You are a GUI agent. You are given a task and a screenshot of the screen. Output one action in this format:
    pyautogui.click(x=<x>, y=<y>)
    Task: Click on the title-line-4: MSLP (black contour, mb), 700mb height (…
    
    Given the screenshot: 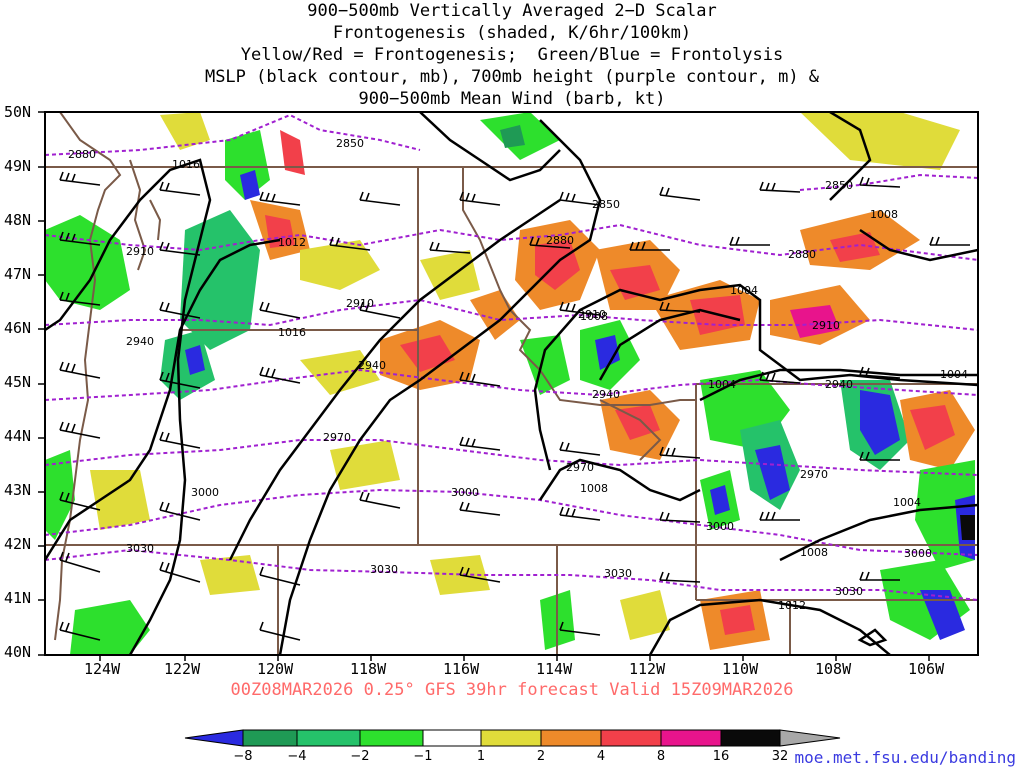 What is the action you would take?
    pyautogui.click(x=512, y=77)
    